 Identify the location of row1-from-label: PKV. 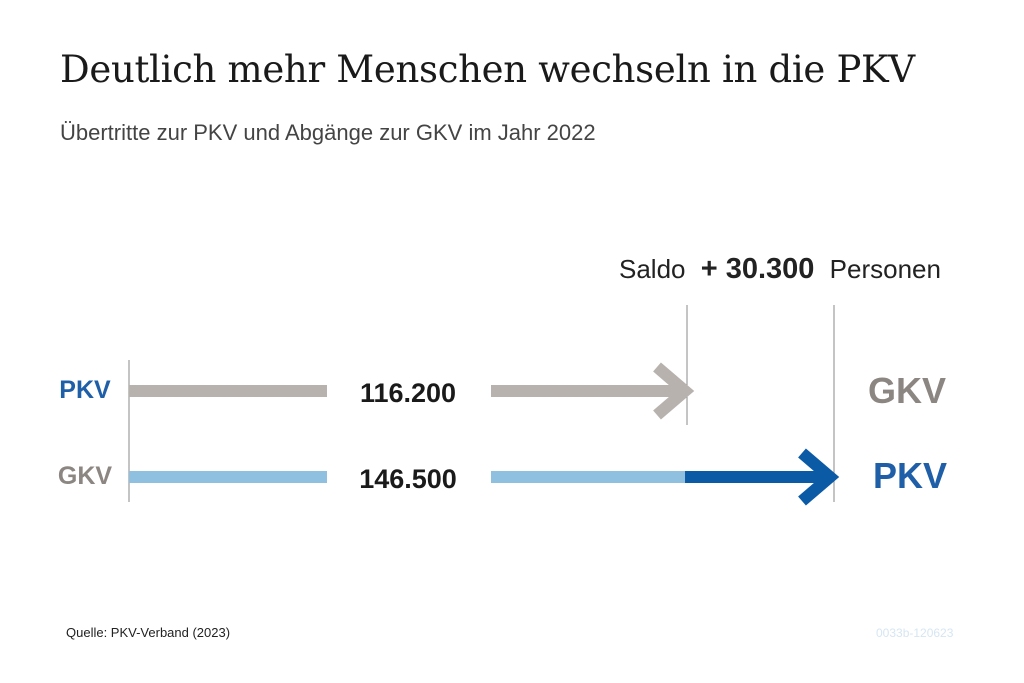
(85, 390).